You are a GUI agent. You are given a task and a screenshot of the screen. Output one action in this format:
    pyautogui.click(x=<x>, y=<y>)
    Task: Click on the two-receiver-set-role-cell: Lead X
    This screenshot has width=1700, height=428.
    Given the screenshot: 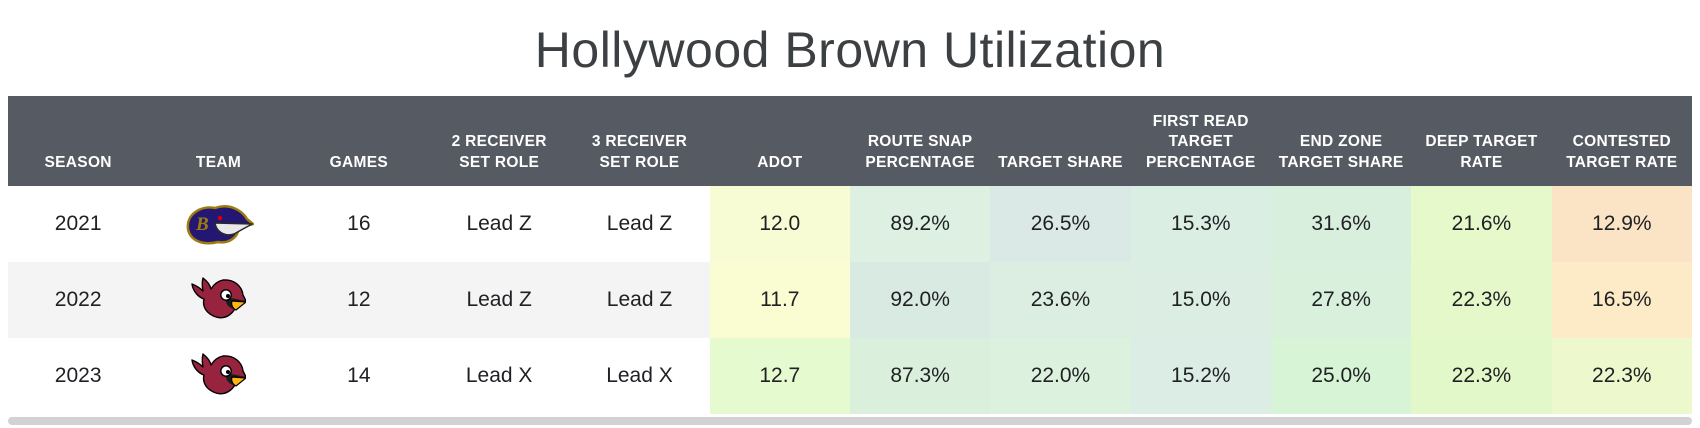 What is the action you would take?
    pyautogui.click(x=499, y=375)
    